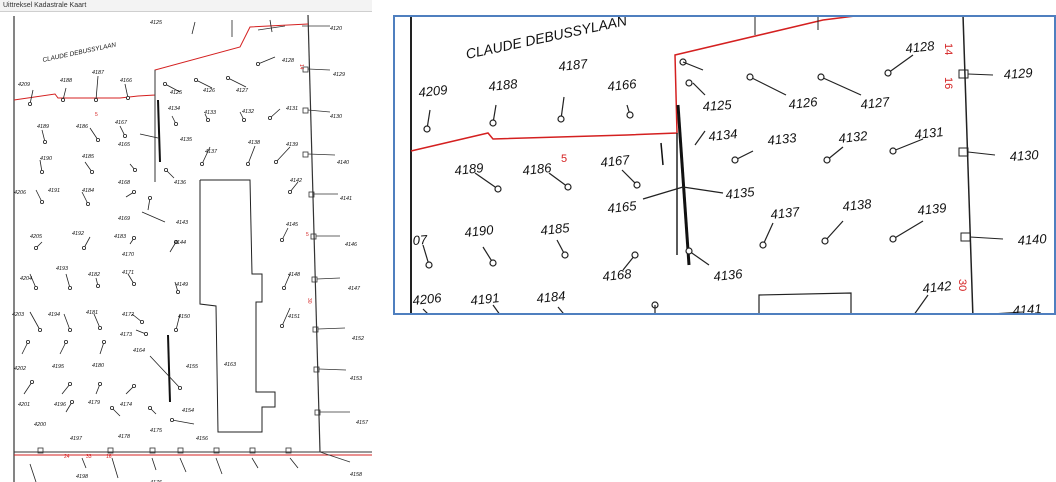 Image resolution: width=1056 pixels, height=482 pixels. What do you see at coordinates (121, 123) in the screenshot?
I see `overview-parcel-label: 4167` at bounding box center [121, 123].